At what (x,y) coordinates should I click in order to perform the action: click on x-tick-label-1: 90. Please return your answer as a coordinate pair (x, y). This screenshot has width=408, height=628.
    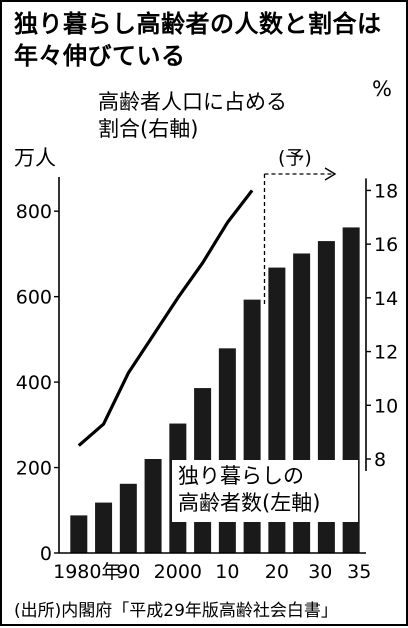
    Looking at the image, I should click on (128, 572).